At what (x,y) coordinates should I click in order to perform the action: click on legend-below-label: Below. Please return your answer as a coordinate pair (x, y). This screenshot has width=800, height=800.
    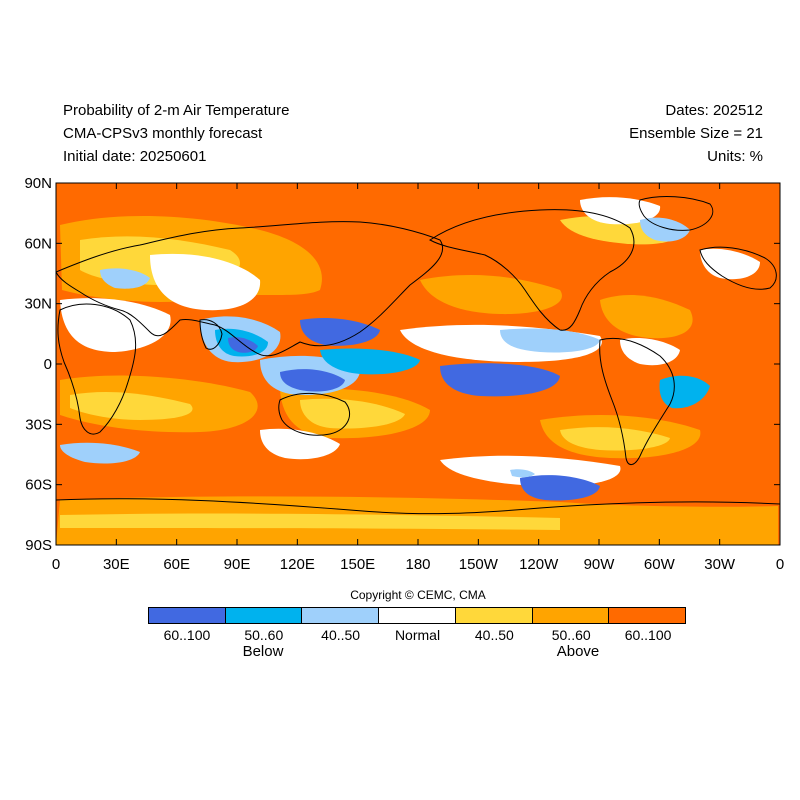
    Looking at the image, I should click on (263, 651).